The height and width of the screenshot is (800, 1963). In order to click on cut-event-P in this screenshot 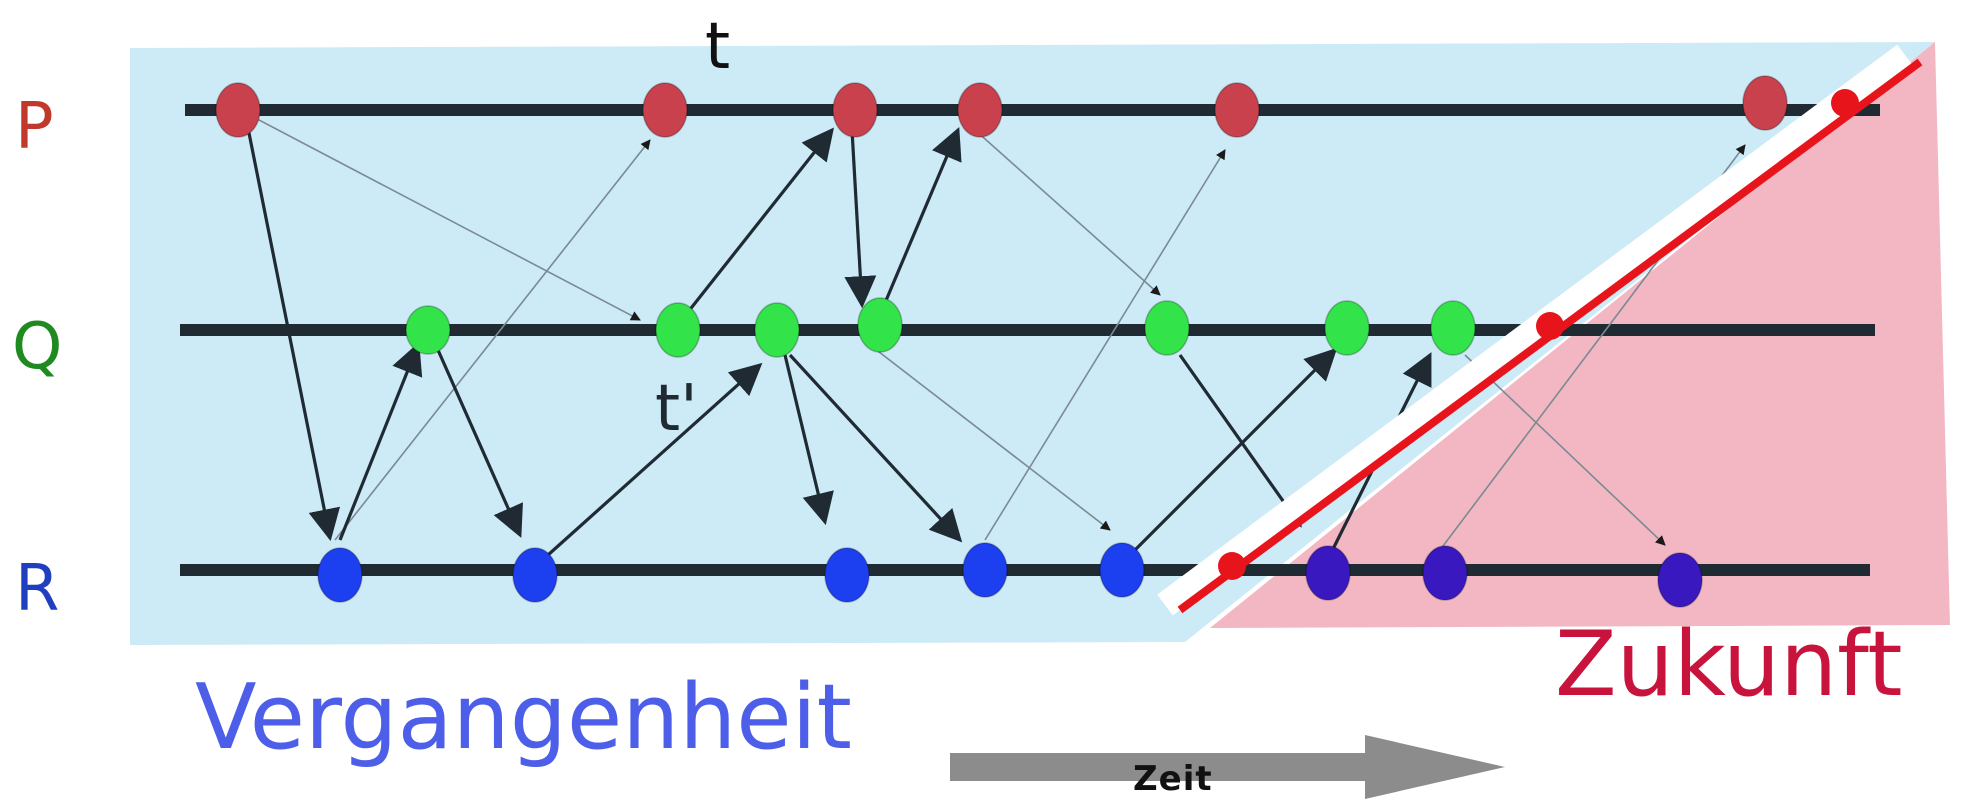, I will do `click(1845, 103)`.